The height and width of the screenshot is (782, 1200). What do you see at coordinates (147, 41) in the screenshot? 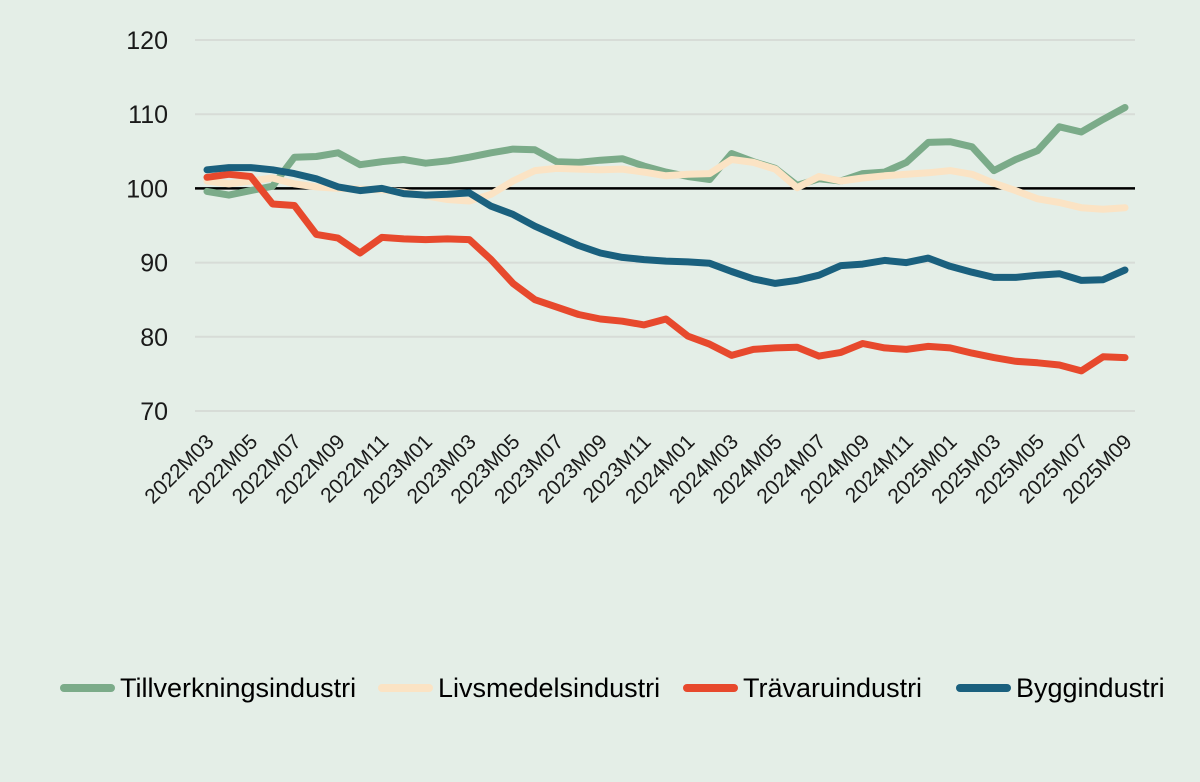
I see `y-axis-tick-label-120: 120` at bounding box center [147, 41].